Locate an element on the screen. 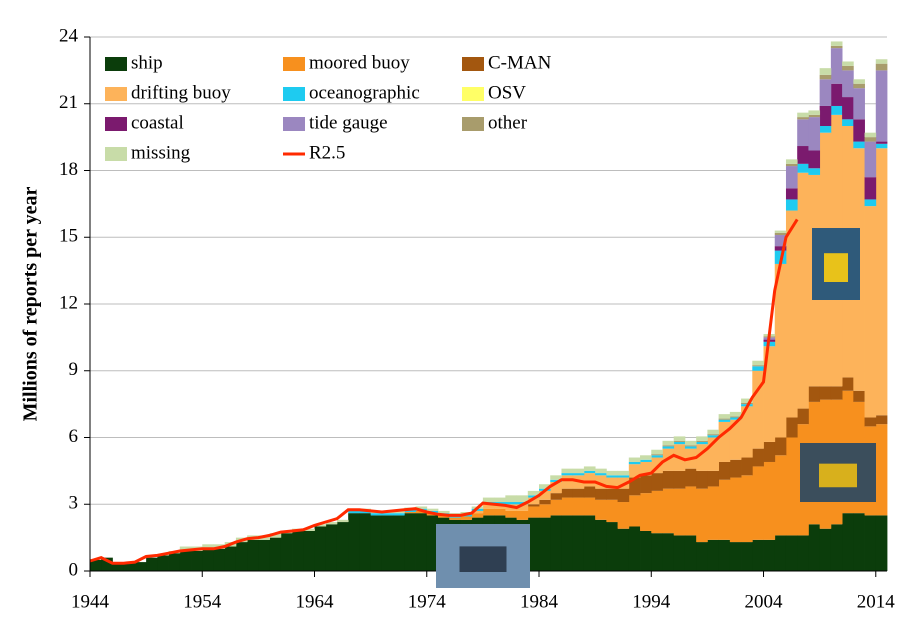  legend-label: ship is located at coordinates (147, 62).